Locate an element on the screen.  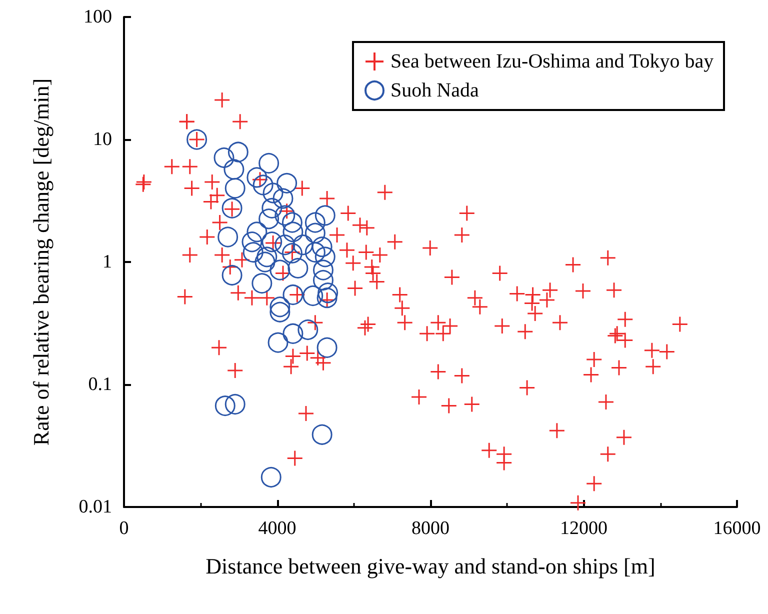
x-tick-label: 12000 is located at coordinates (584, 528).